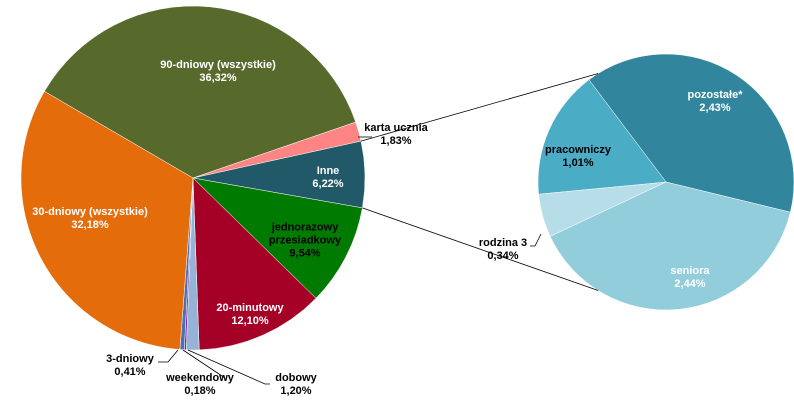  I want to click on slice-name: seniora, so click(690, 271).